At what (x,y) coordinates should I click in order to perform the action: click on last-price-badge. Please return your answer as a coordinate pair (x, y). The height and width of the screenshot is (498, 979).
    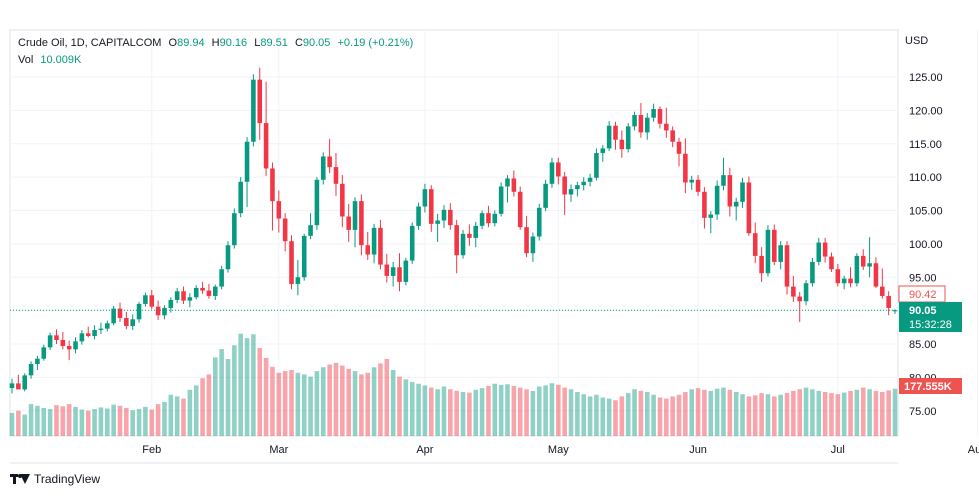
    Looking at the image, I should click on (930, 317).